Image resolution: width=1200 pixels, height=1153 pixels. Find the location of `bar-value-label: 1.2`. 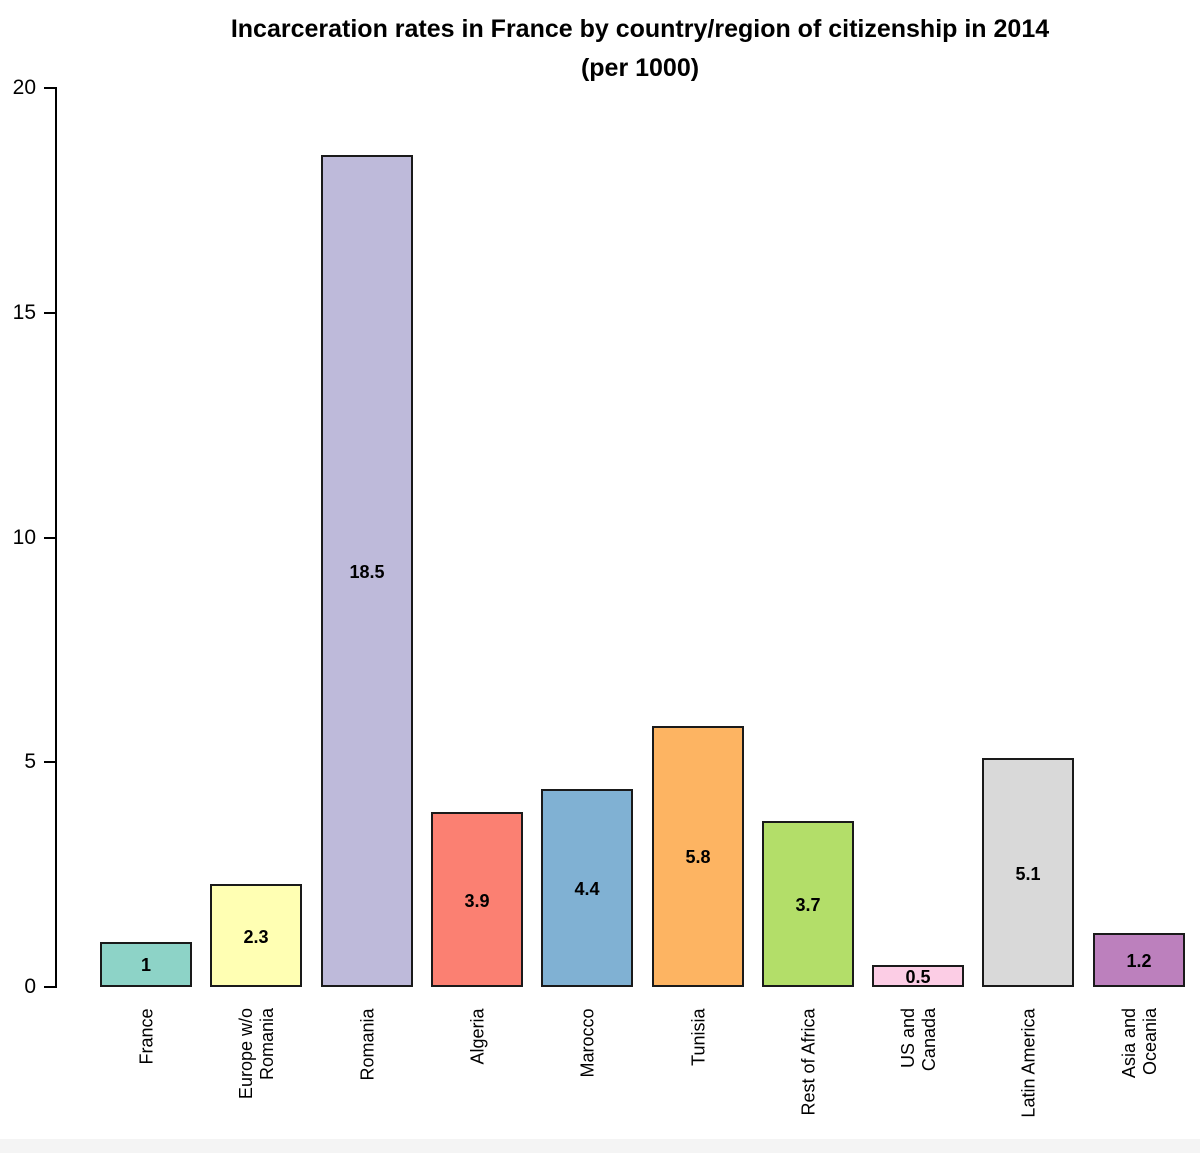

bar-value-label: 1.2 is located at coordinates (1139, 960).